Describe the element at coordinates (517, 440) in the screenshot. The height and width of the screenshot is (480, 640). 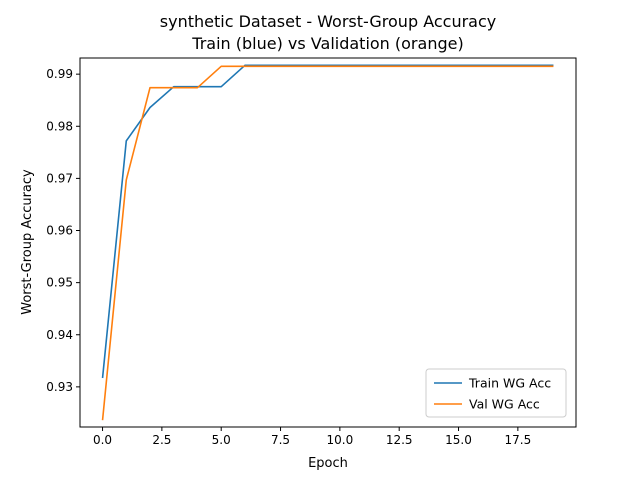
I see `x-tick-label: 17.5` at that location.